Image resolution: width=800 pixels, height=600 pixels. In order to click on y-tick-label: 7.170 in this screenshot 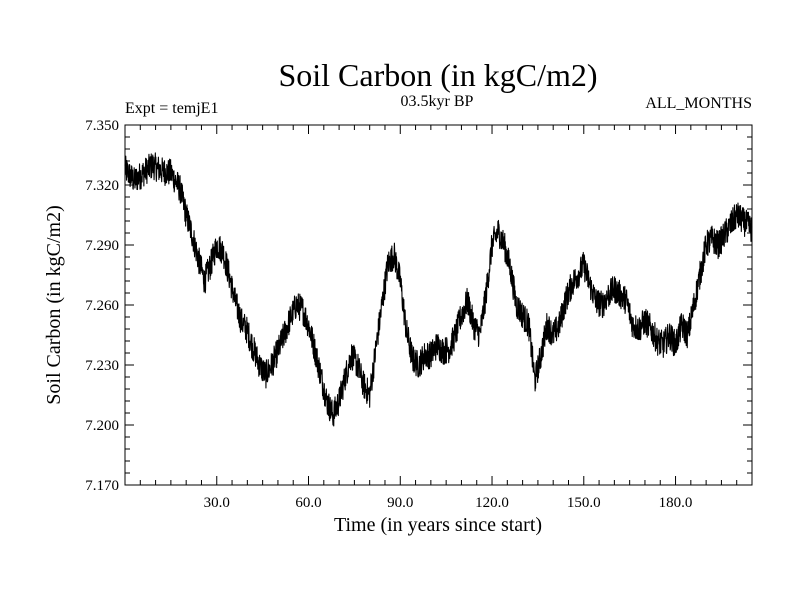, I will do `click(102, 486)`.